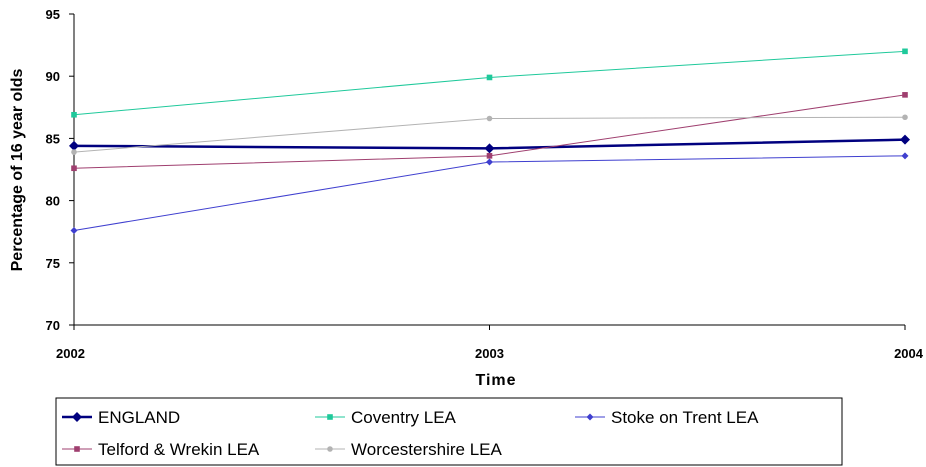 This screenshot has width=926, height=467. I want to click on x-axis-ticks: 2002 2003 2004, so click(490, 343).